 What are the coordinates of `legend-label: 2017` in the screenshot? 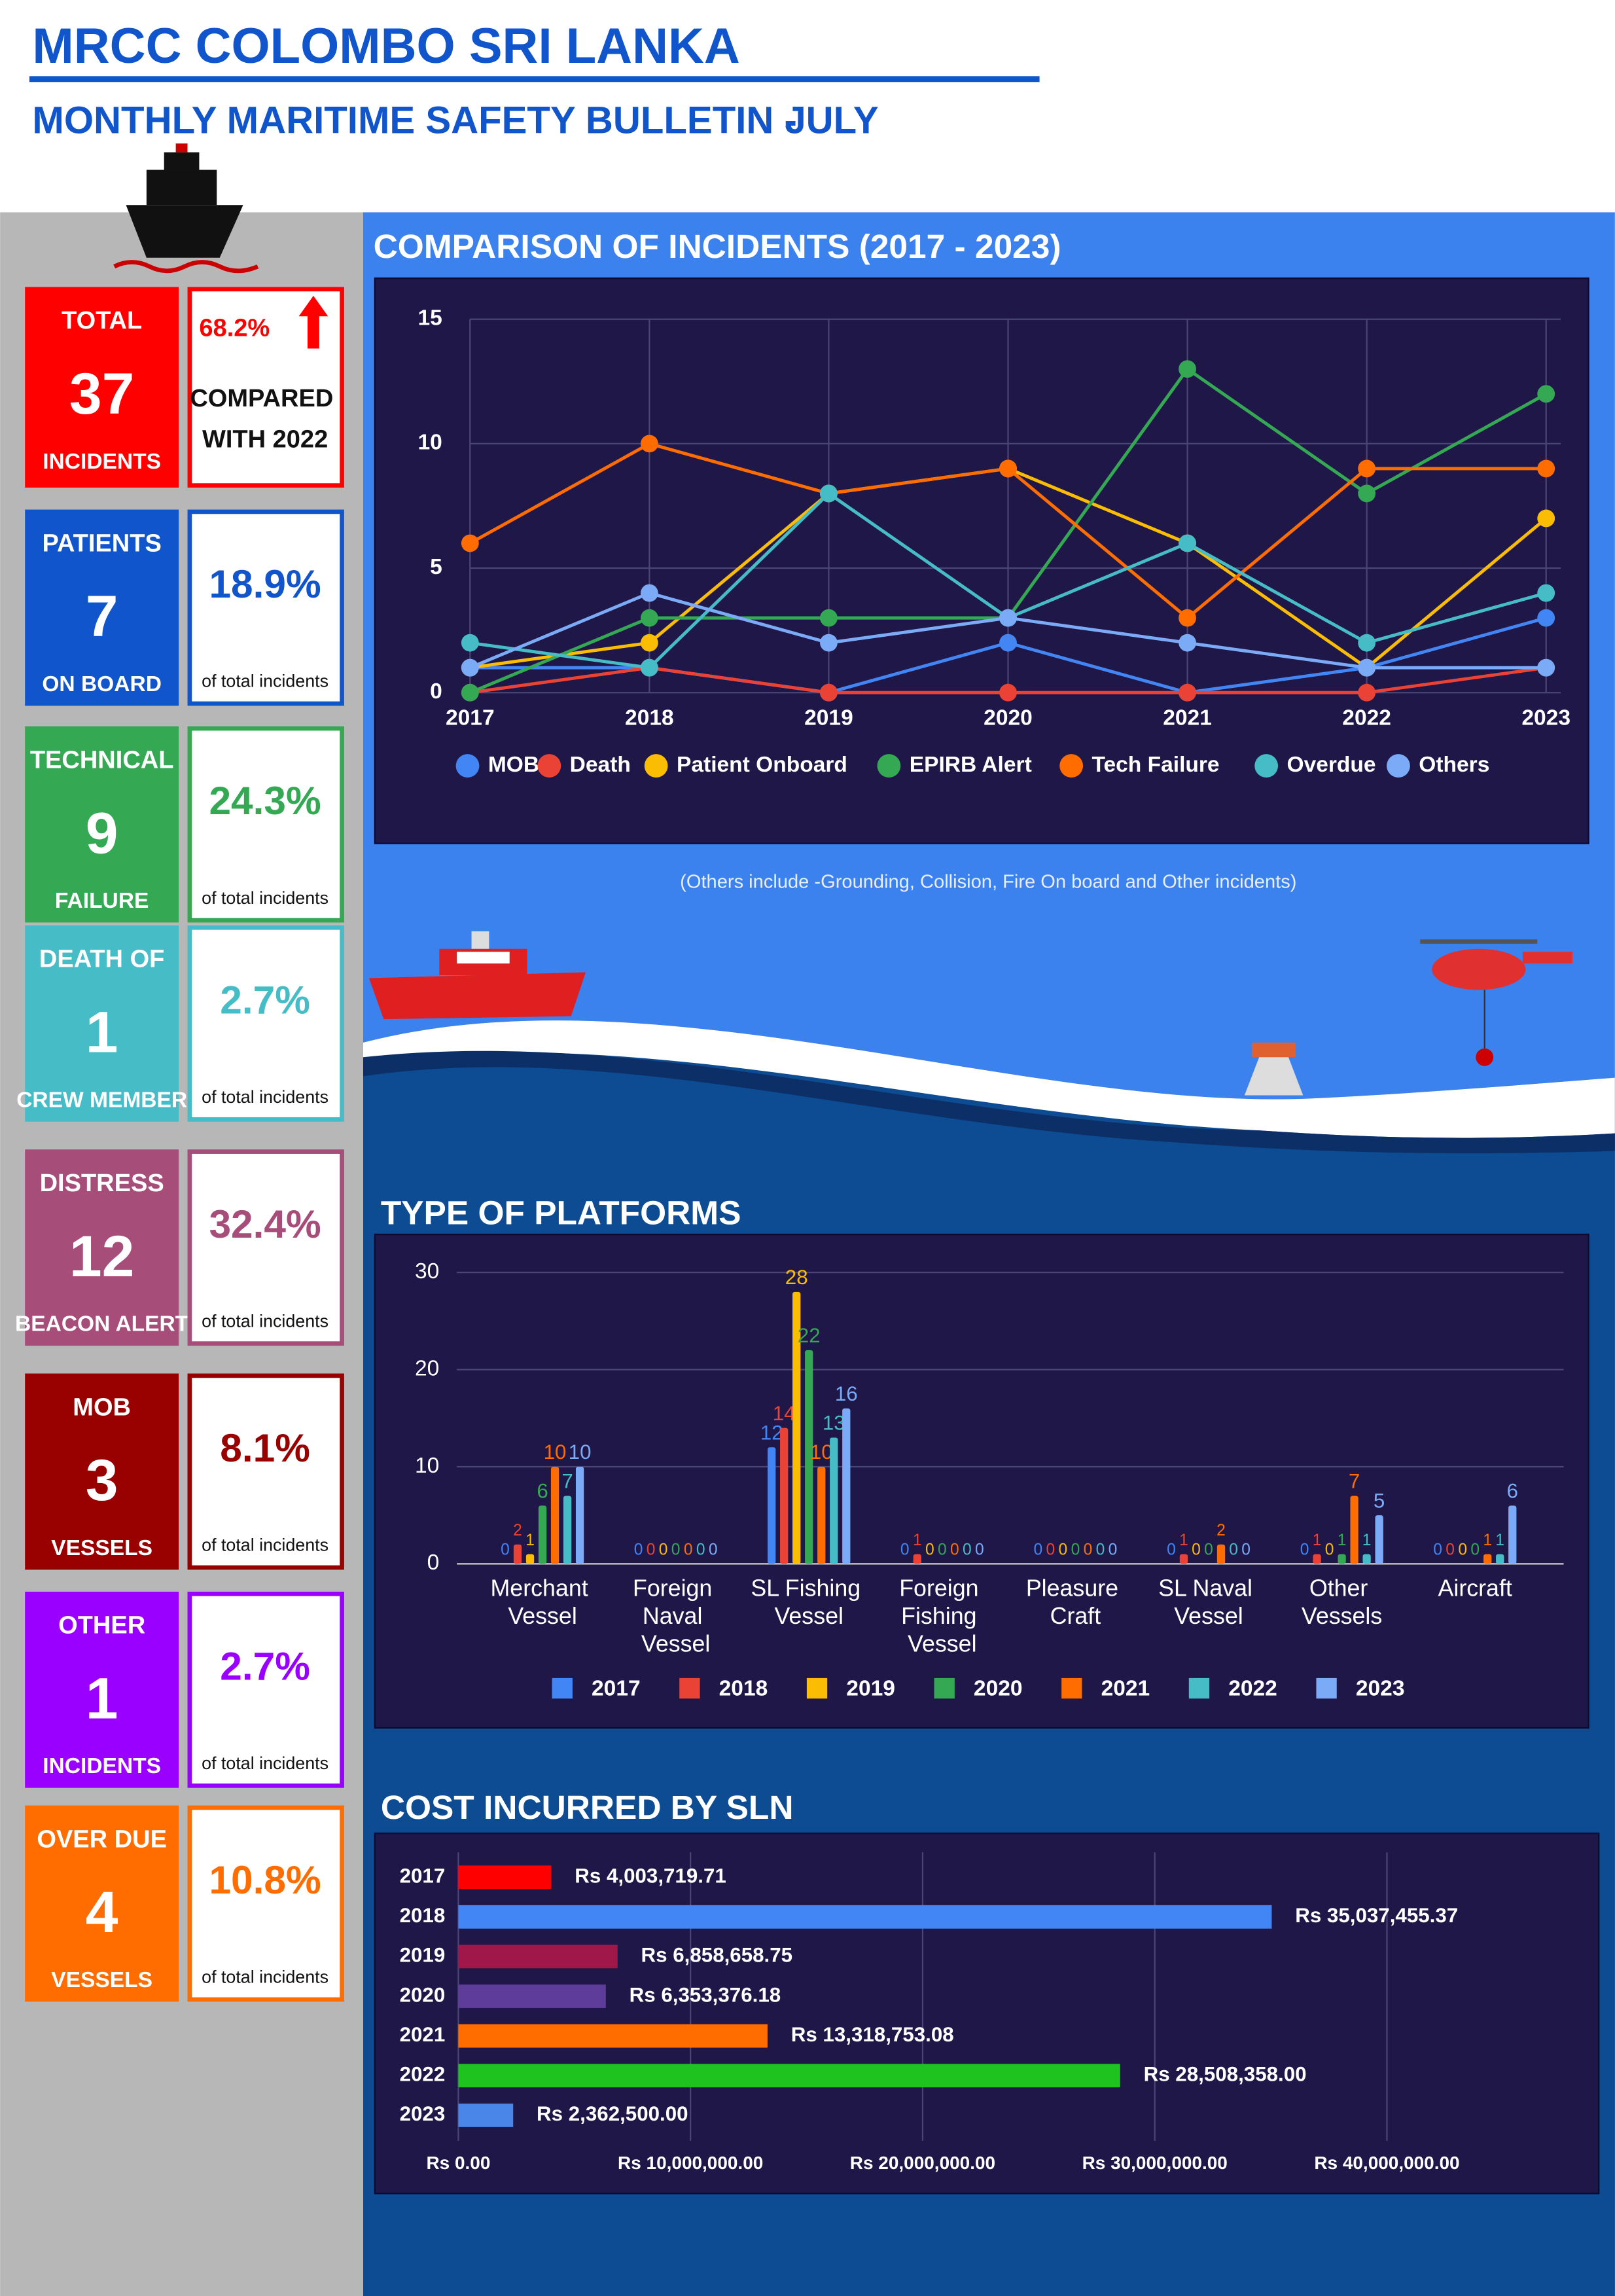 It's located at (616, 1689).